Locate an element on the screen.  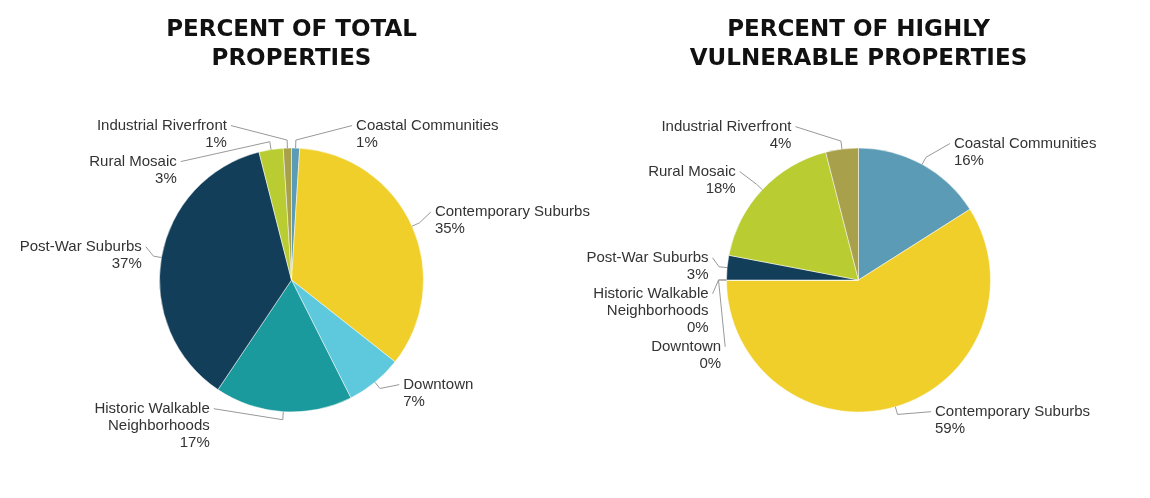
data-label: 37% is located at coordinates (126, 263).